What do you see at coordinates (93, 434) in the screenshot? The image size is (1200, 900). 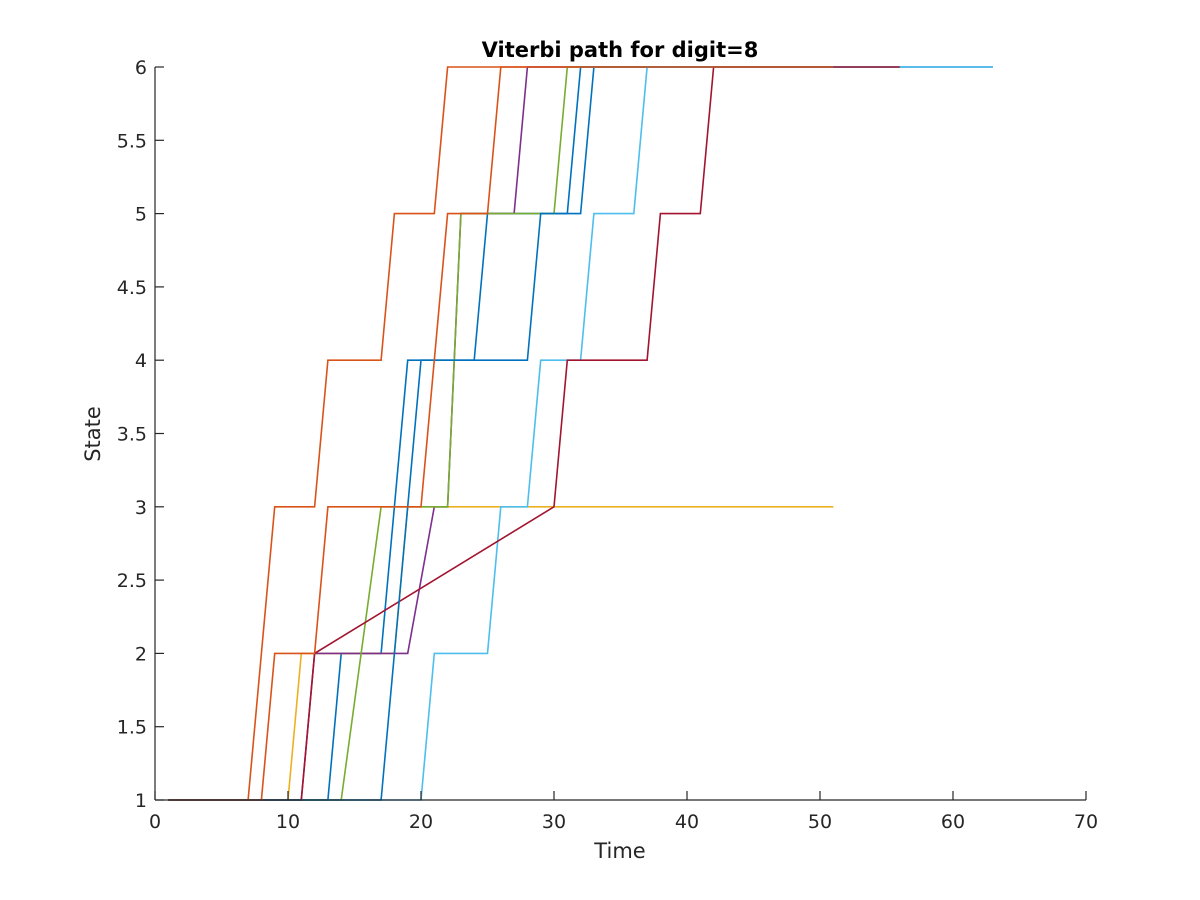 I see `y-axis-title: State` at bounding box center [93, 434].